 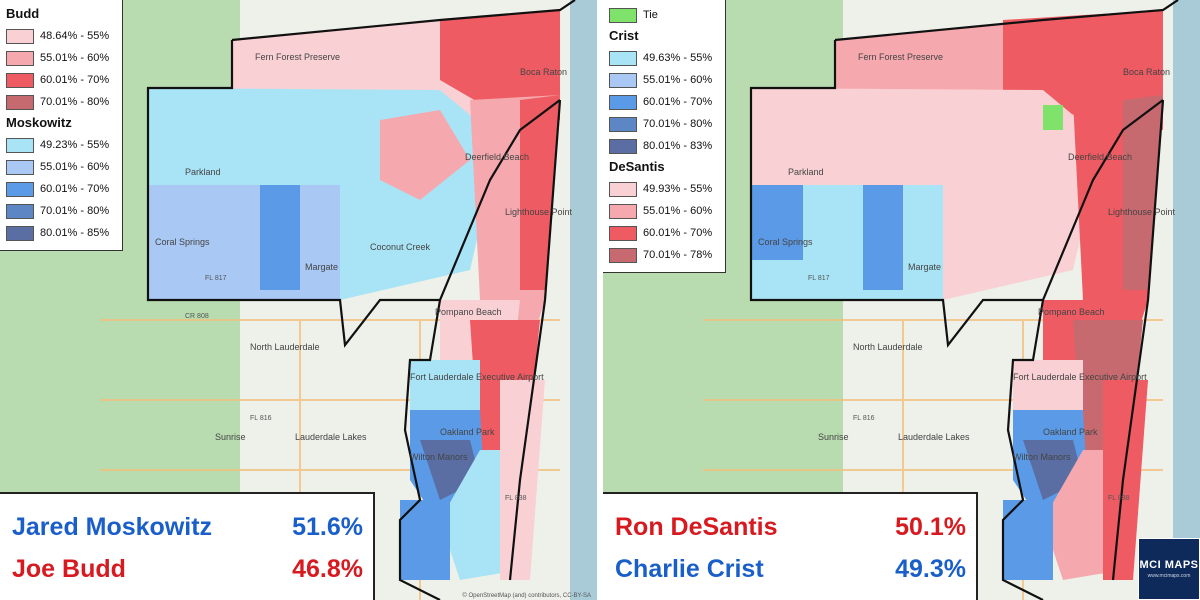 What do you see at coordinates (930, 526) in the screenshot?
I see `candidate-percent: 50.1%` at bounding box center [930, 526].